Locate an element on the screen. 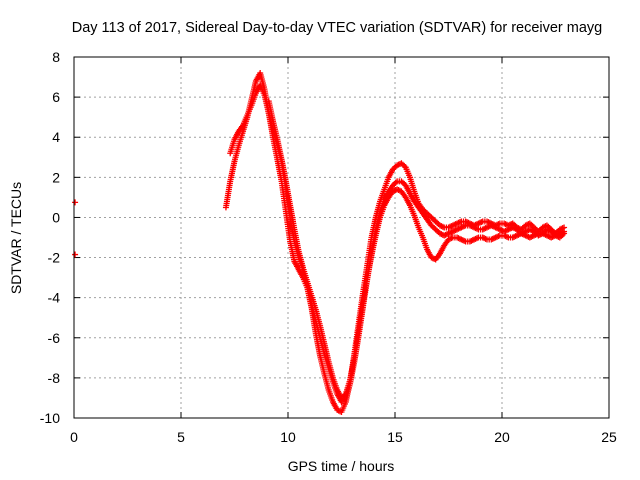 The width and height of the screenshot is (640, 480). y-axis-label: SDTVAR / TECUs is located at coordinates (16, 238).